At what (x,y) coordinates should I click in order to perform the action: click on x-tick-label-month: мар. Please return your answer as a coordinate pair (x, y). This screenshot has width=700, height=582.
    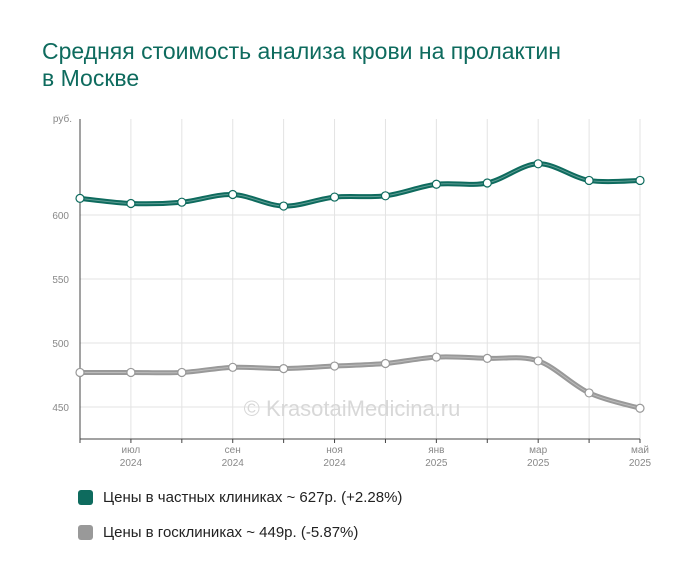
    Looking at the image, I should click on (538, 450).